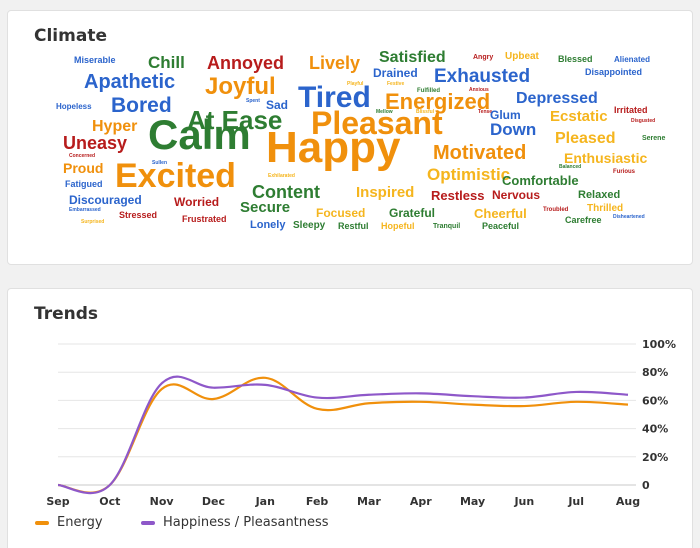  What do you see at coordinates (286, 192) in the screenshot?
I see `cloud-word-content: Content` at bounding box center [286, 192].